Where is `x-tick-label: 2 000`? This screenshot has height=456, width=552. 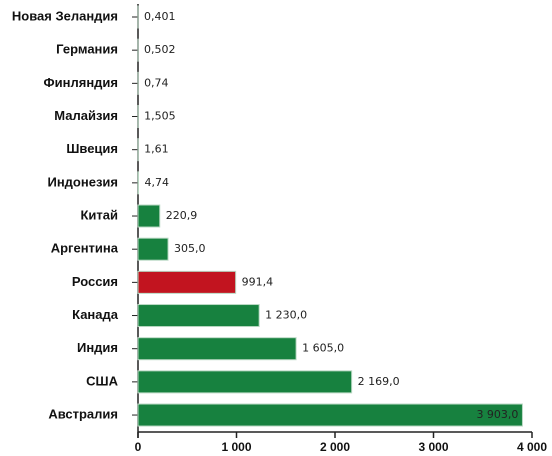 x-tick-label: 2 000 is located at coordinates (335, 447).